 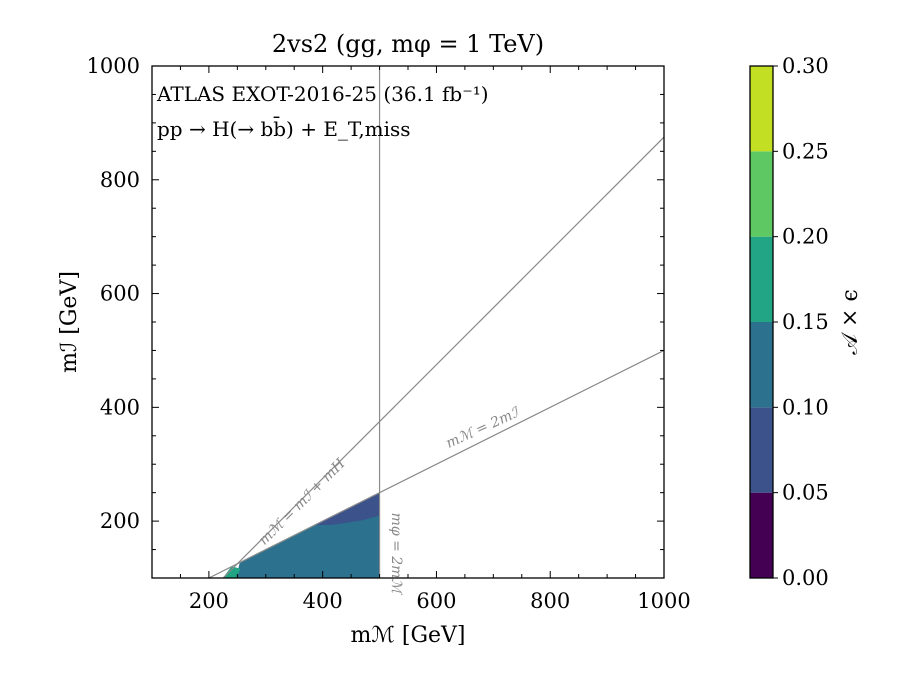 What do you see at coordinates (805, 578) in the screenshot?
I see `colorbar-tick-label: 0.00` at bounding box center [805, 578].